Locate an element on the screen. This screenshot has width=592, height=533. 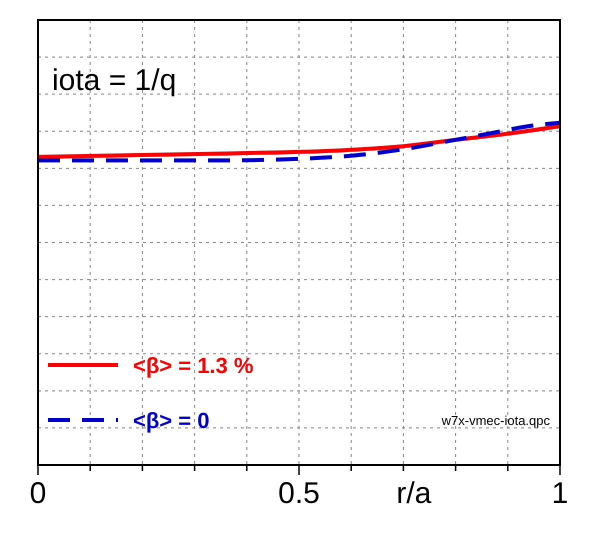
x-axis-title: r/a is located at coordinates (414, 493).